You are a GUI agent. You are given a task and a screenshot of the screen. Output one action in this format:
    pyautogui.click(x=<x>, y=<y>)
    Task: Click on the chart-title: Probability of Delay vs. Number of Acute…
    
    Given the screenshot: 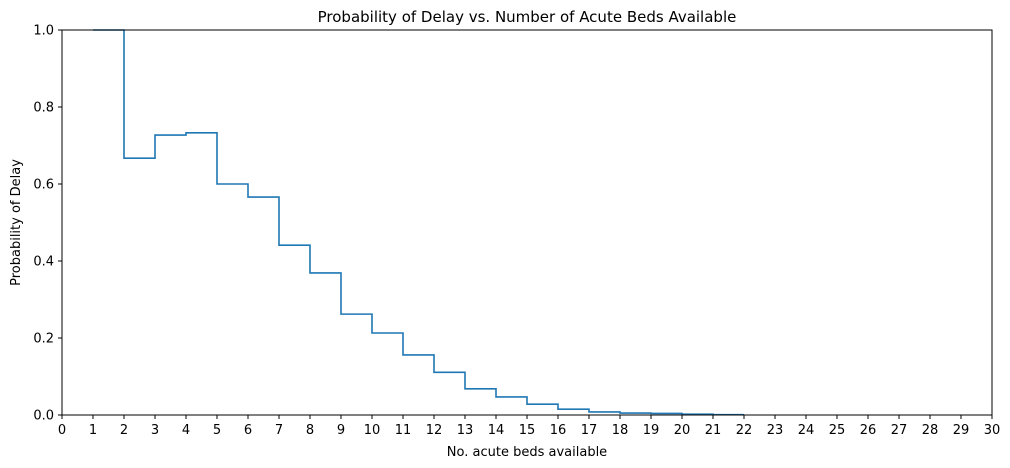 What is the action you would take?
    pyautogui.click(x=527, y=17)
    